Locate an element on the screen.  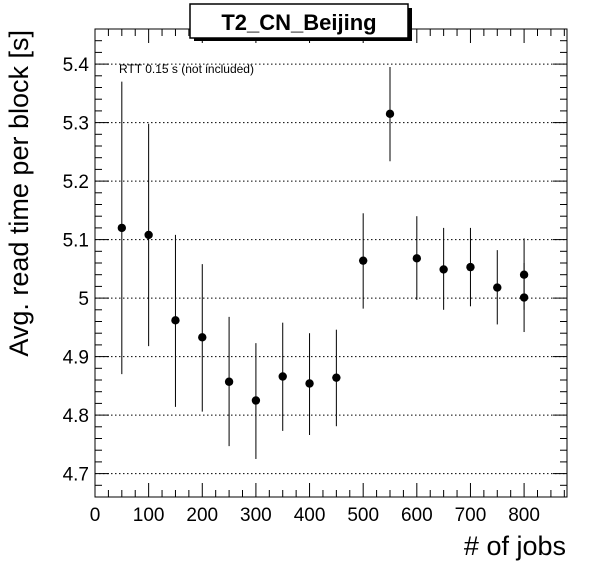
x-tick-label: 800 is located at coordinates (524, 515).